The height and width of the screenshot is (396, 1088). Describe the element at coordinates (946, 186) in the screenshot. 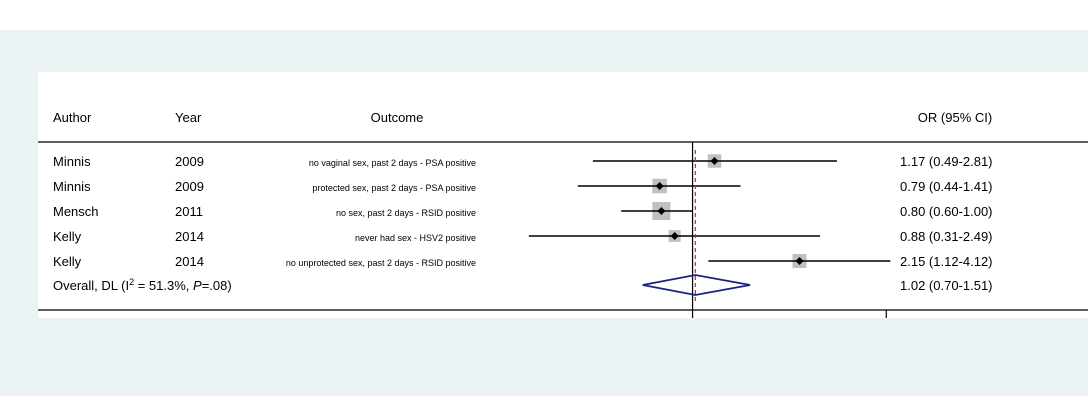

I see `study-or-ci: 0.79 (0.44-1.41)` at that location.